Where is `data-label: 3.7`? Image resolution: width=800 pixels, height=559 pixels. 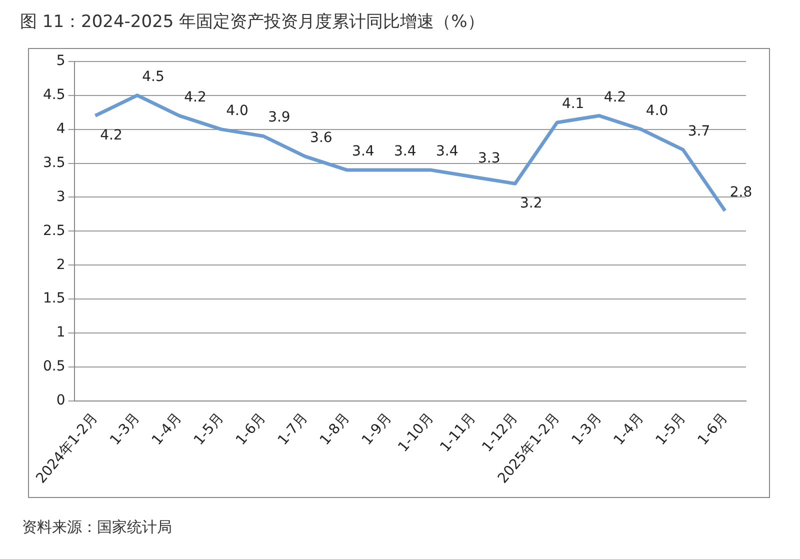
data-label: 3.7 is located at coordinates (699, 131).